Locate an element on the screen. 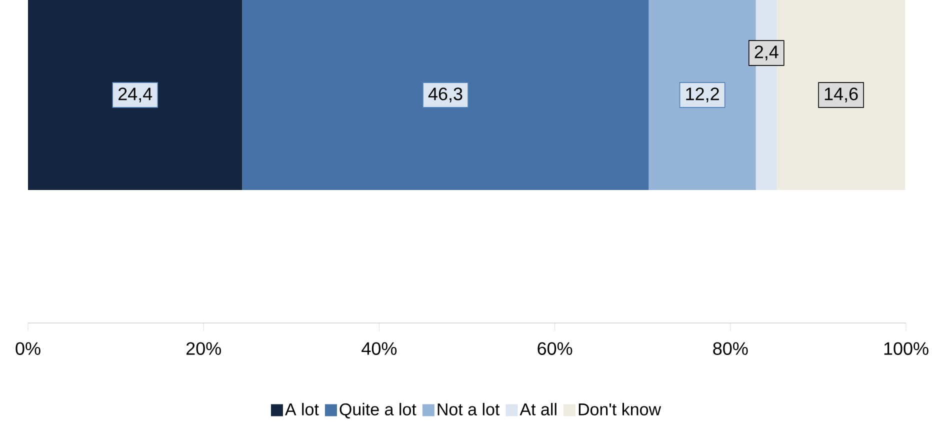  data-label: 24,4 is located at coordinates (135, 95).